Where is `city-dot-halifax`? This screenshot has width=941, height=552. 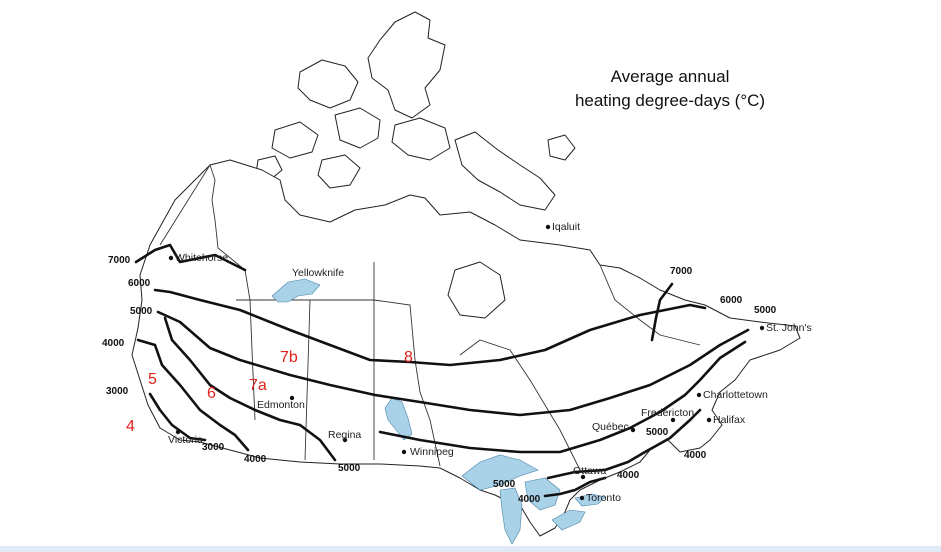 city-dot-halifax is located at coordinates (709, 420).